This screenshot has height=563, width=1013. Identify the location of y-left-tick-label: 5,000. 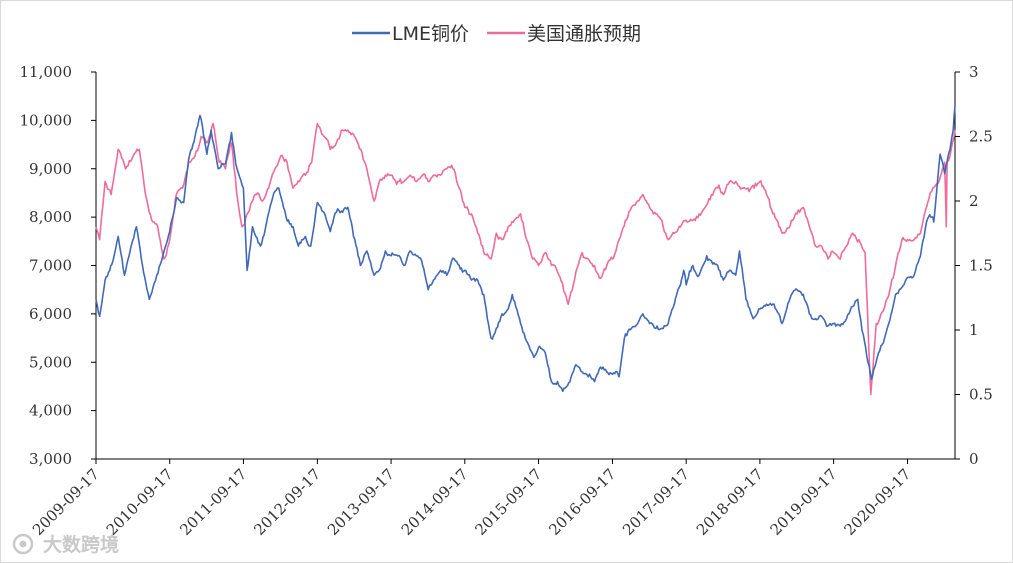
(50, 362).